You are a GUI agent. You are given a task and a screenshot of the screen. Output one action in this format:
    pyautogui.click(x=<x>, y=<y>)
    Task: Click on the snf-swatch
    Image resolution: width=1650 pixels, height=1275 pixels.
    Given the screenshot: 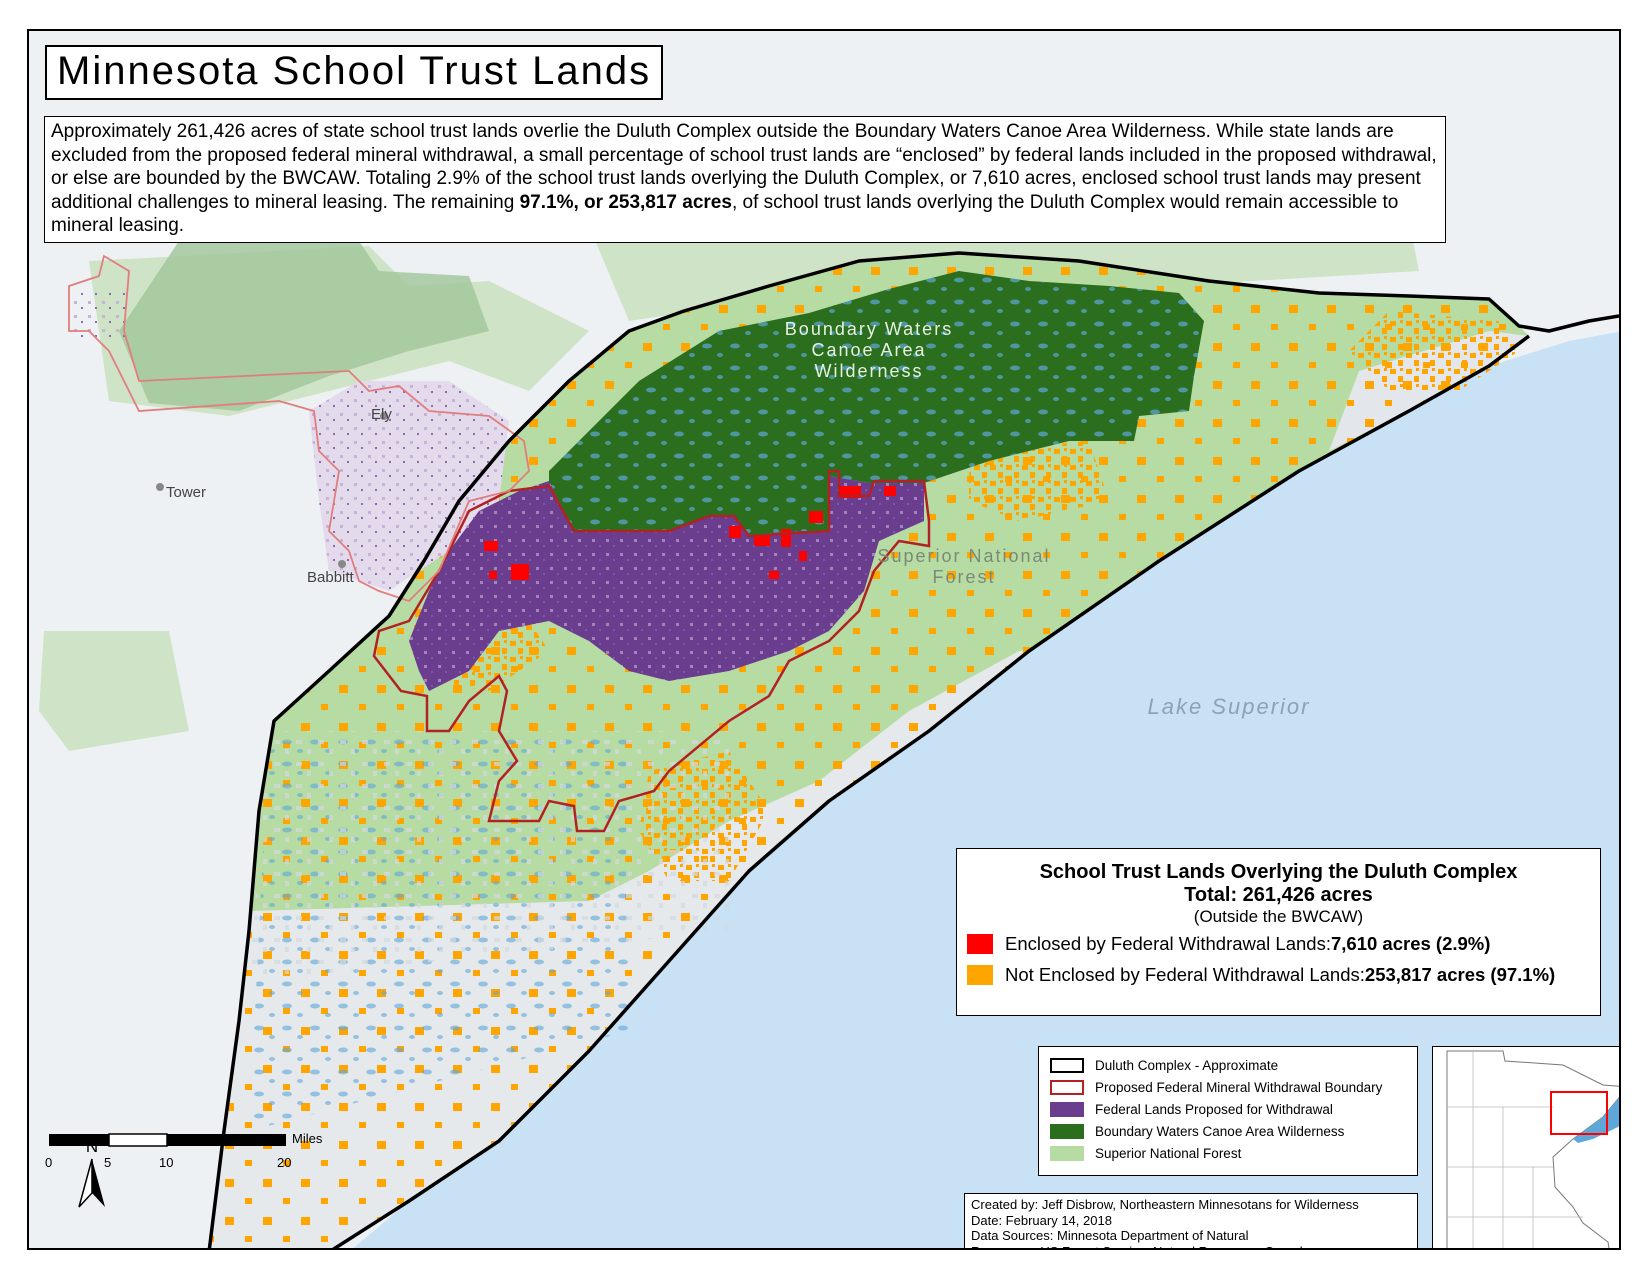 What is the action you would take?
    pyautogui.click(x=1067, y=1153)
    